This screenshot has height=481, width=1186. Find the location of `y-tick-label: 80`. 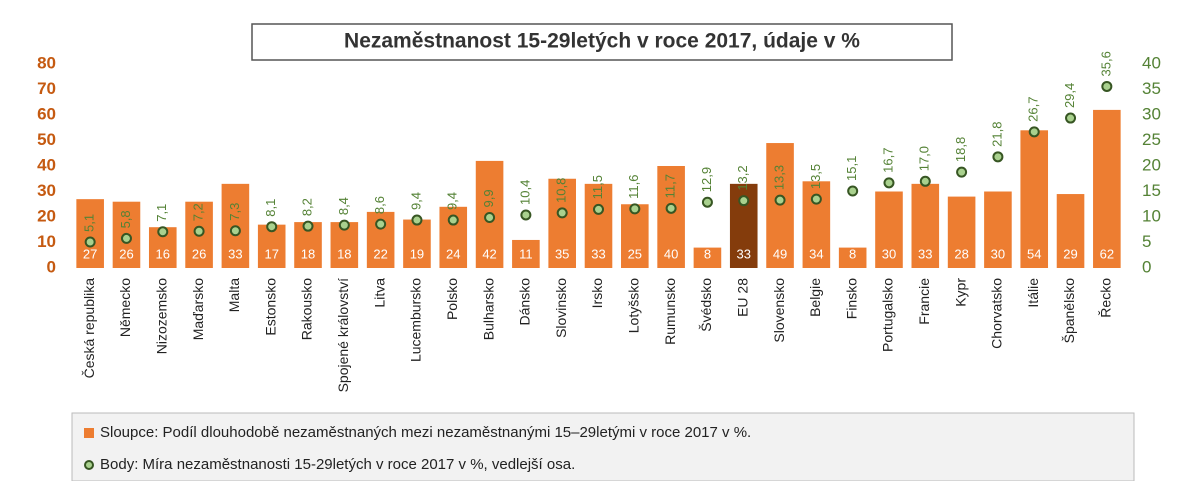

y-tick-label: 80 is located at coordinates (46, 62).